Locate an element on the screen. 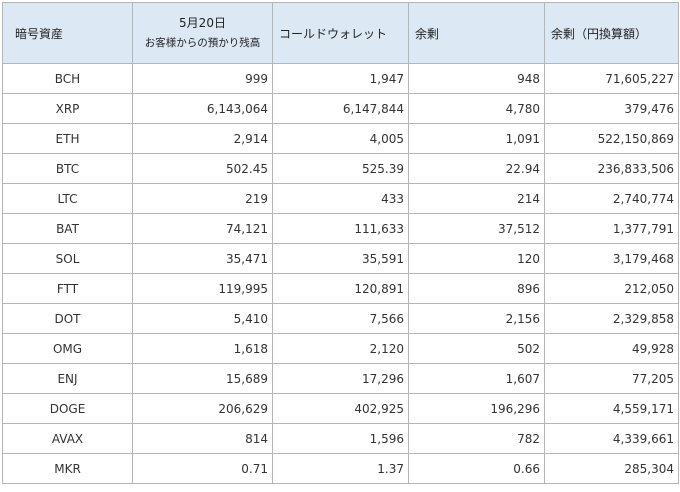 Image resolution: width=680 pixels, height=492 pixels. cell-surplus-jpy: 4,559,171 is located at coordinates (611, 408).